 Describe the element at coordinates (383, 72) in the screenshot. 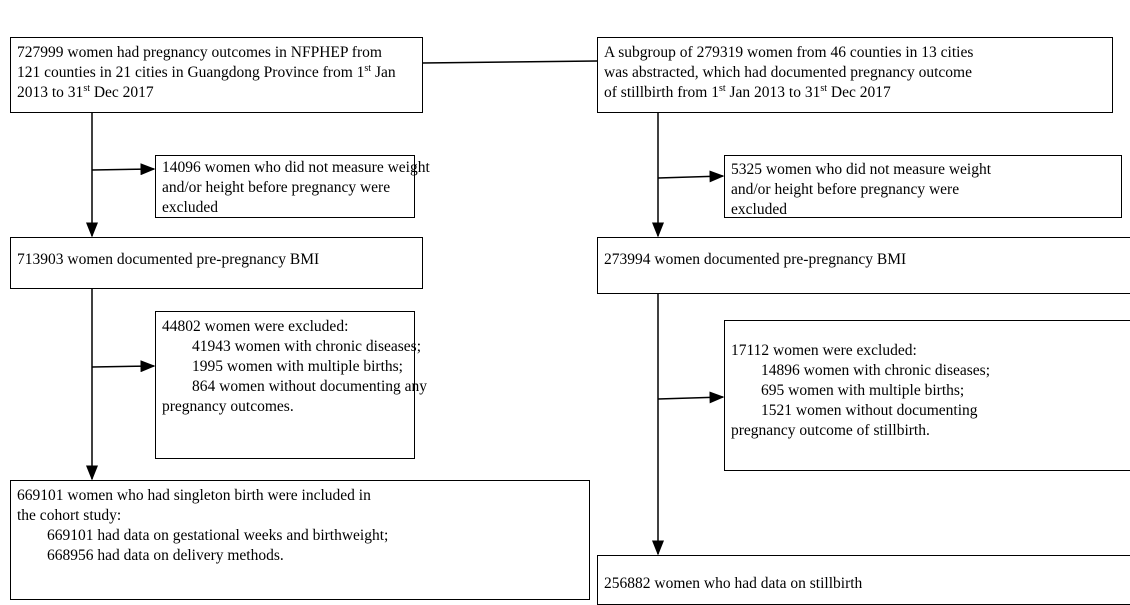

I see `text: Jan` at that location.